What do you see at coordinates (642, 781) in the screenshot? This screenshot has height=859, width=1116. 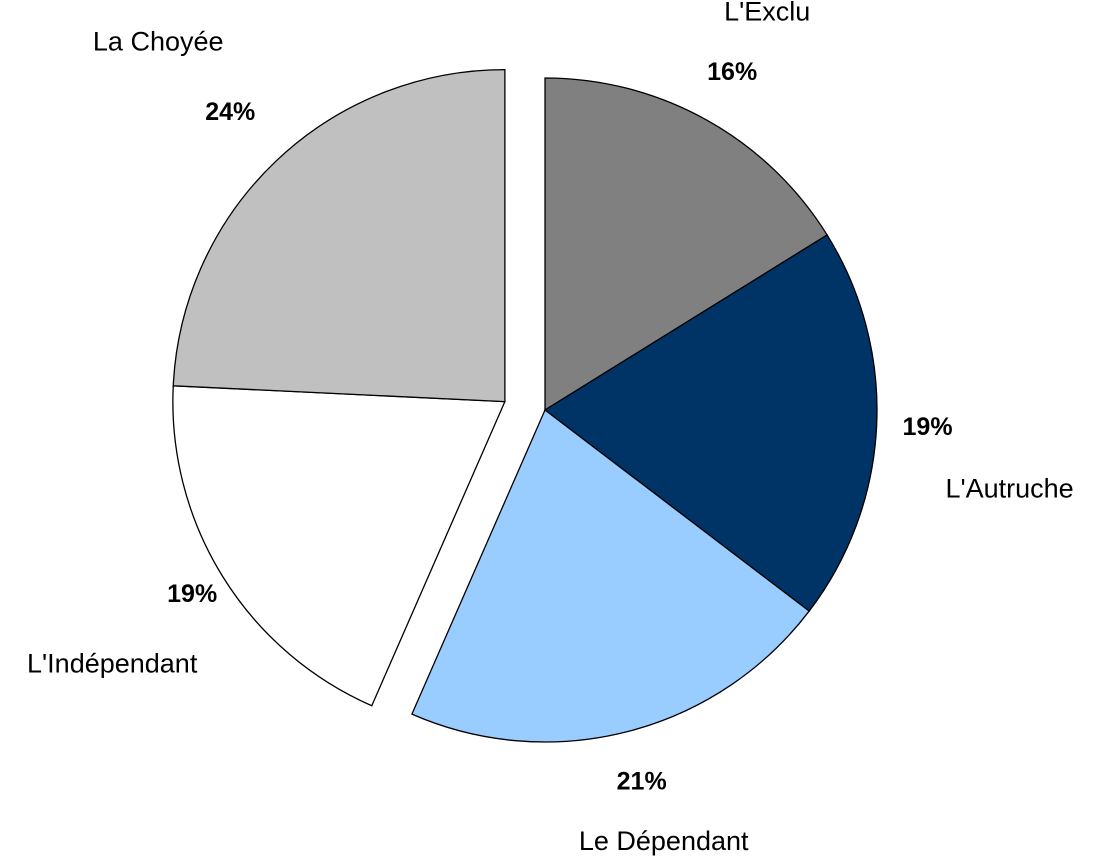 I see `value-label: 21%` at bounding box center [642, 781].